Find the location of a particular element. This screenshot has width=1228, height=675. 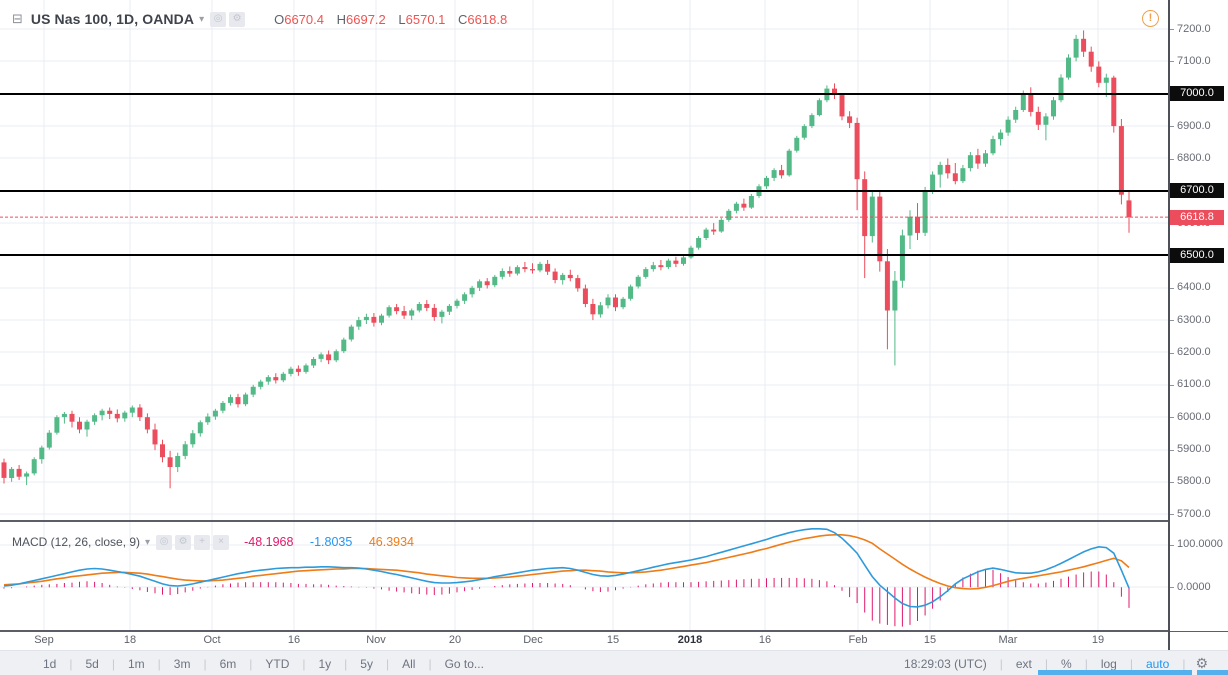

price-tick-label: 7200.0 is located at coordinates (1194, 28).